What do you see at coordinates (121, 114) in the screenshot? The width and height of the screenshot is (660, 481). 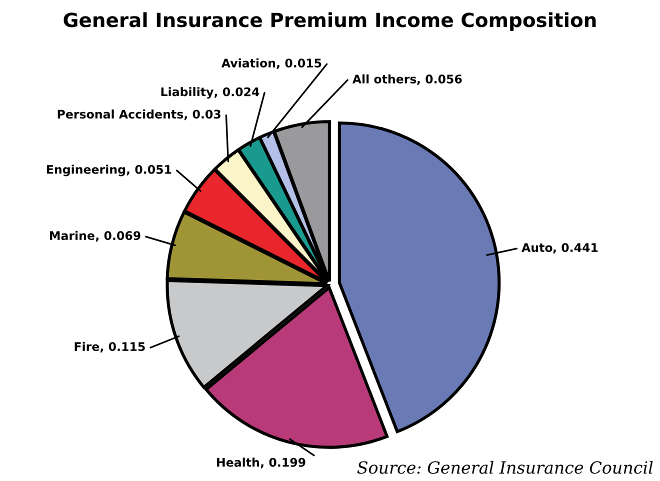 I see `slice-label: Personal Accidents` at bounding box center [121, 114].